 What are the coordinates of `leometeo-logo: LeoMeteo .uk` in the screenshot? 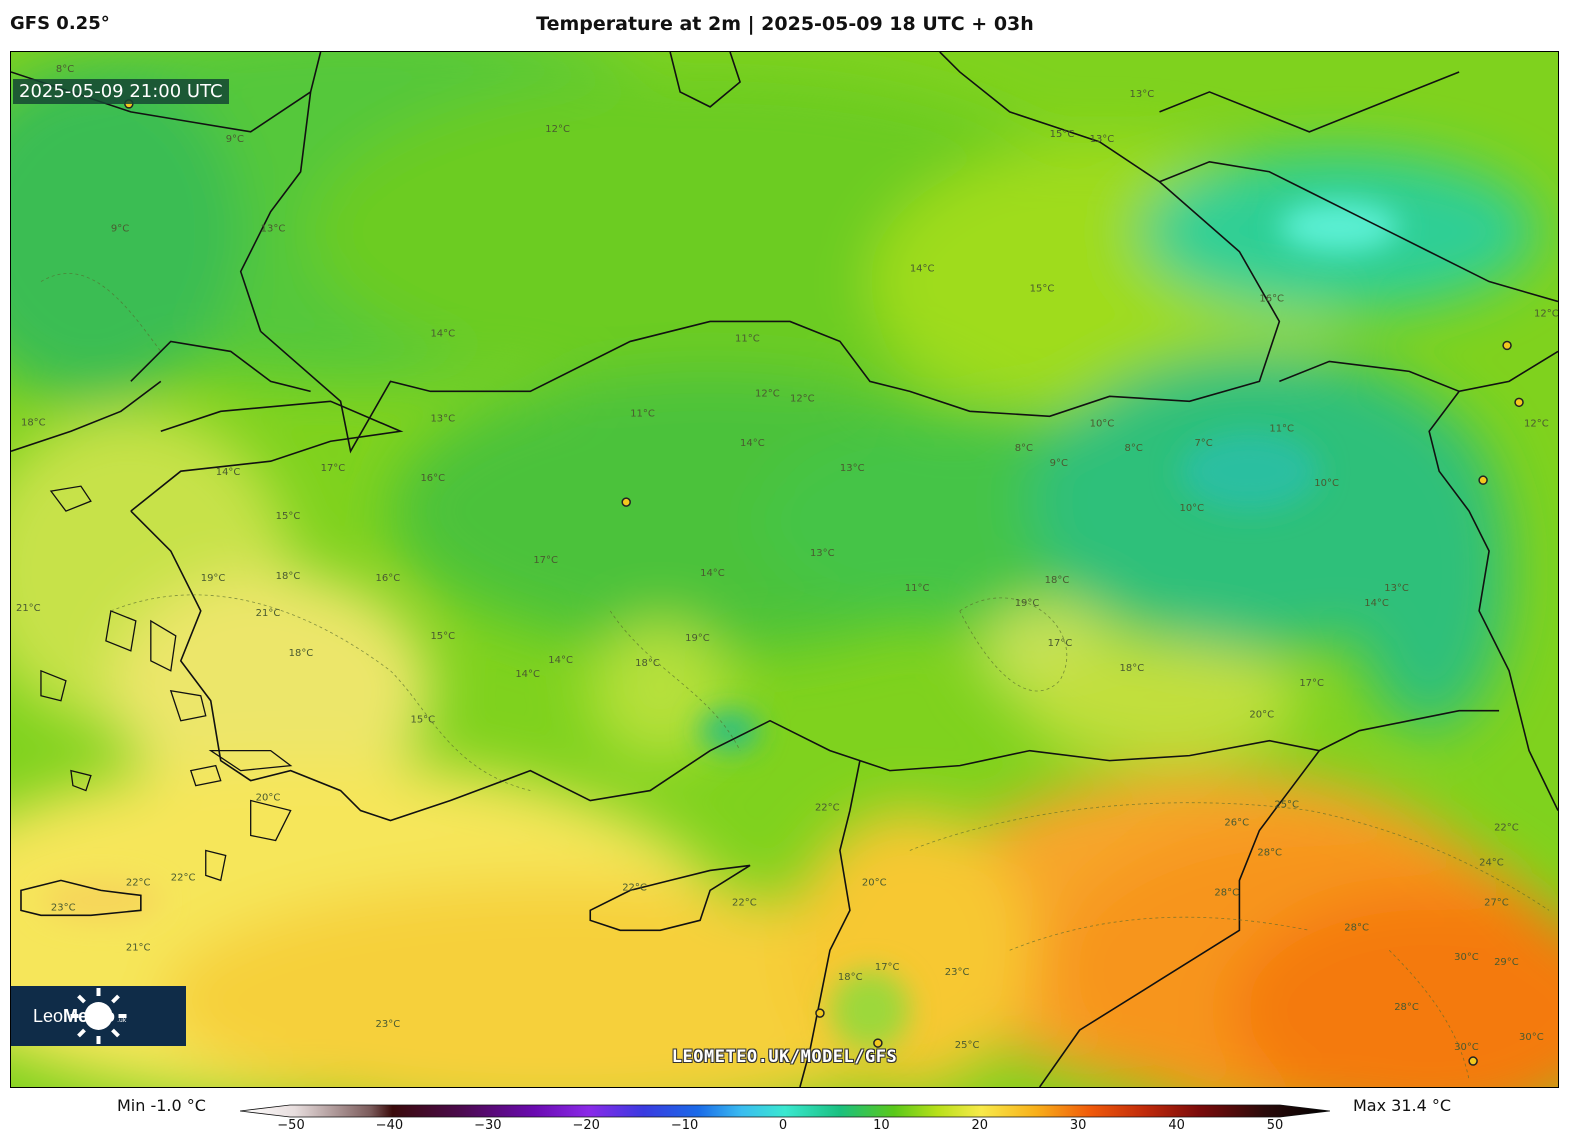 It's located at (98, 1016).